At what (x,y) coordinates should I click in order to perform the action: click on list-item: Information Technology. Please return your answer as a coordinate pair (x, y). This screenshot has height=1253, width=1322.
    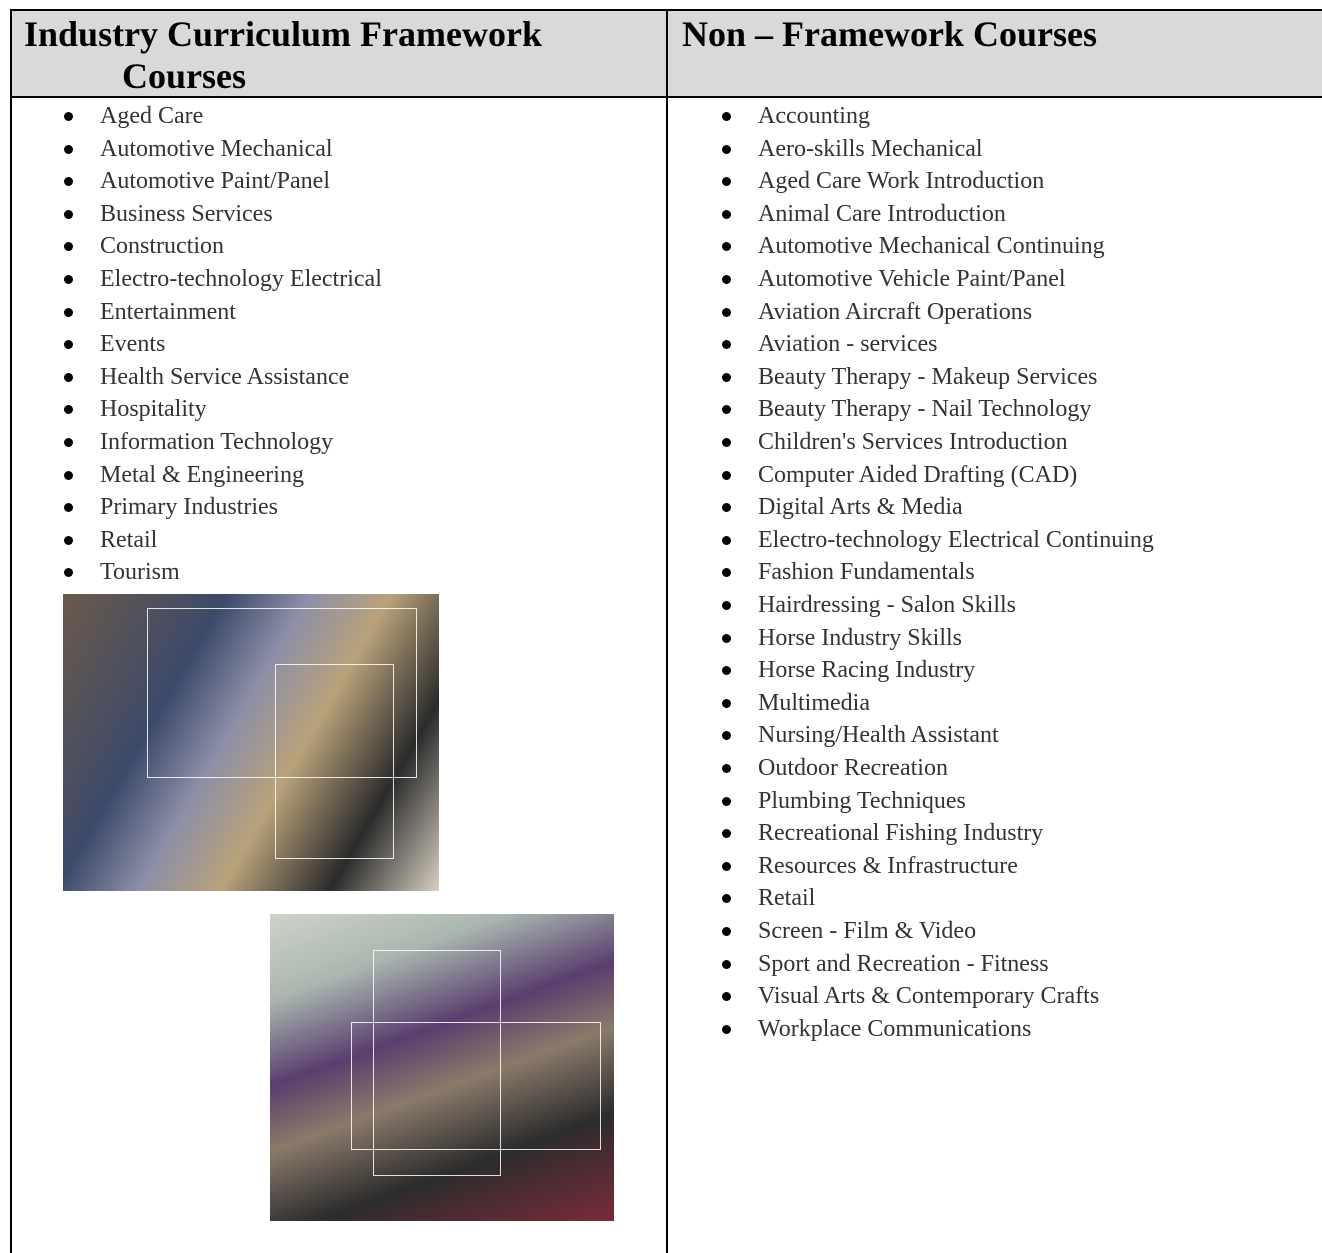
    Looking at the image, I should click on (217, 442).